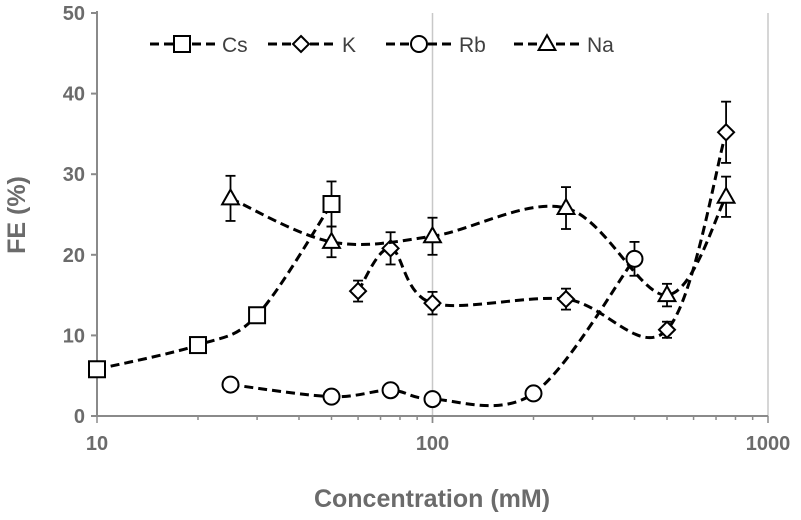 This screenshot has height=520, width=801. What do you see at coordinates (74, 95) in the screenshot?
I see `y-tick-label: 40` at bounding box center [74, 95].